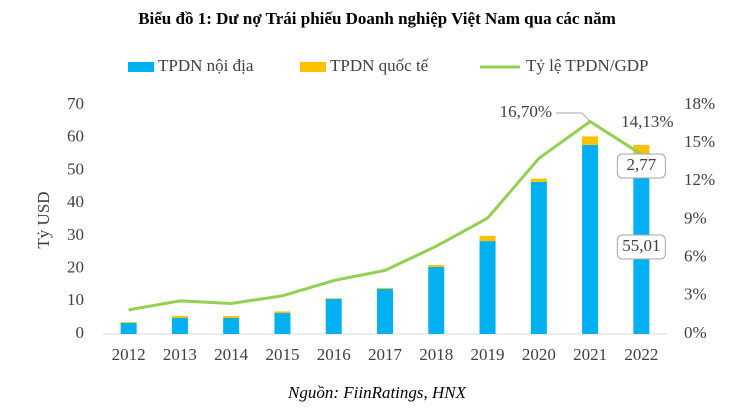 The width and height of the screenshot is (754, 412). What do you see at coordinates (282, 354) in the screenshot?
I see `x-tick-label: 2015` at bounding box center [282, 354].